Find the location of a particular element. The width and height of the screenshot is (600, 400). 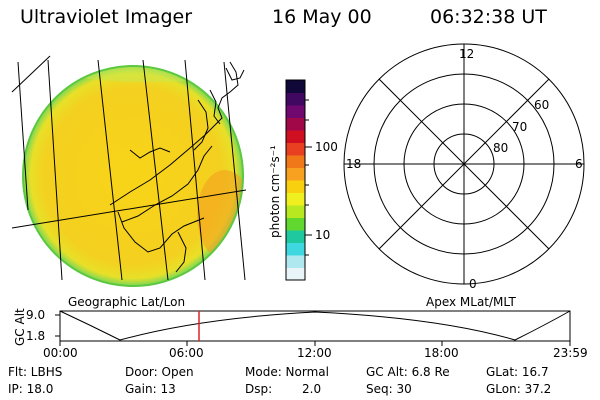

glat-info: GLat: 16.7 is located at coordinates (517, 372).